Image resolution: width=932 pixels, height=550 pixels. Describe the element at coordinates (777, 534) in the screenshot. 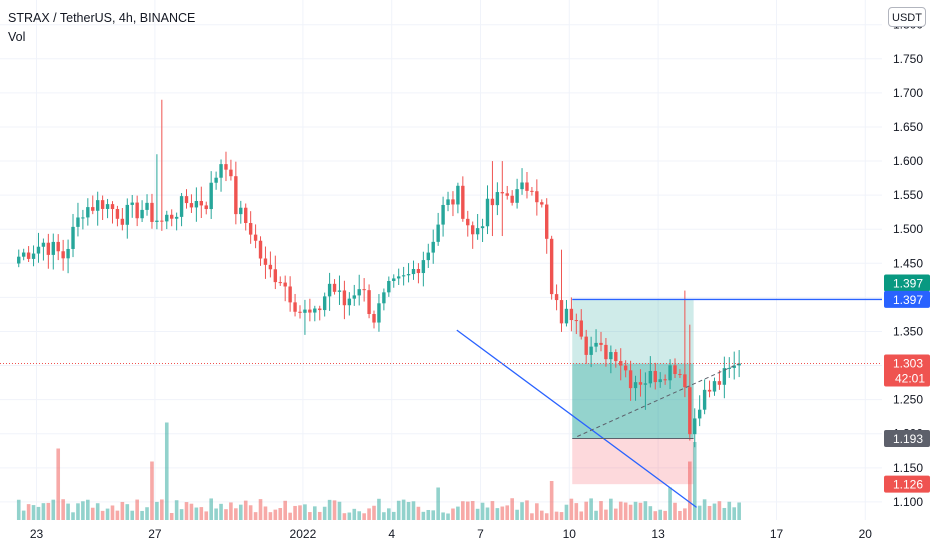

I see `time-tick-label: 17` at that location.